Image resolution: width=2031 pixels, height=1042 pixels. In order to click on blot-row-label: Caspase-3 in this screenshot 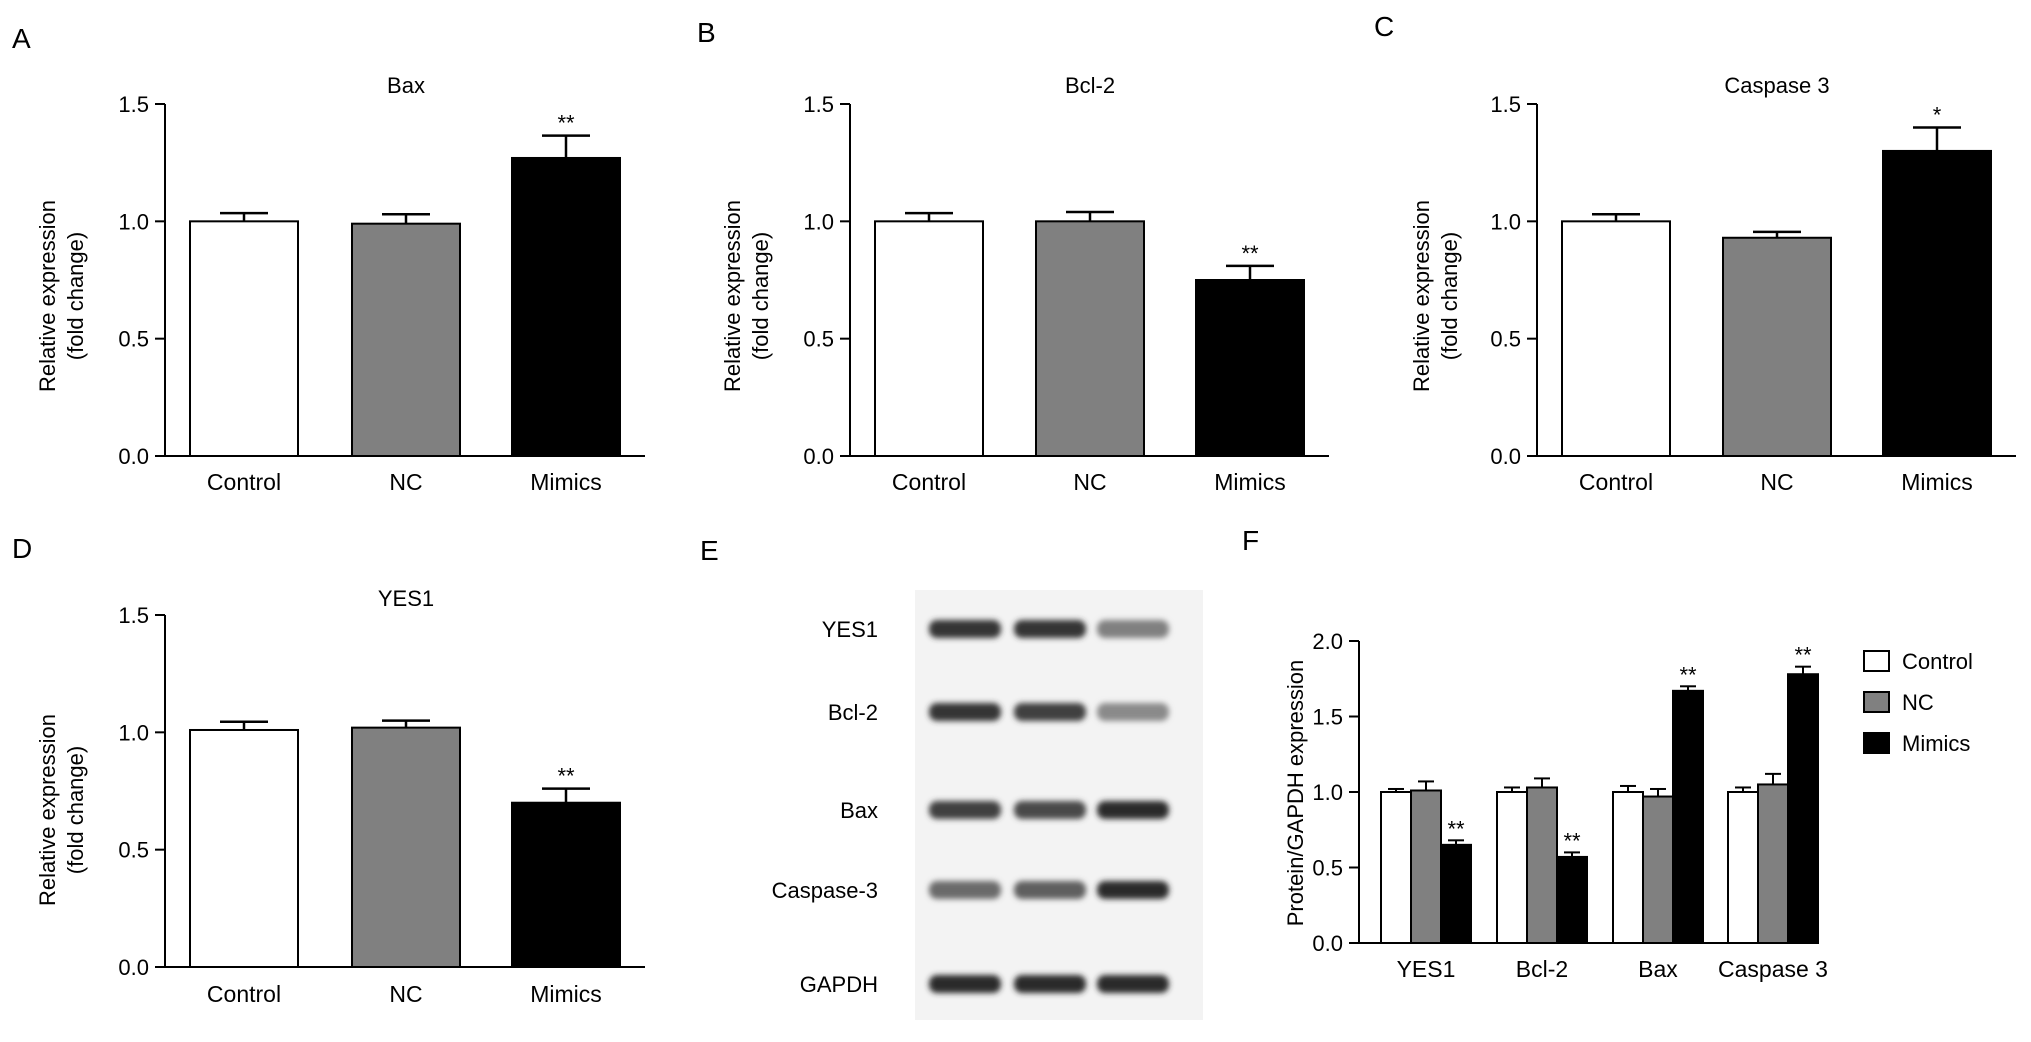, I will do `click(825, 890)`.